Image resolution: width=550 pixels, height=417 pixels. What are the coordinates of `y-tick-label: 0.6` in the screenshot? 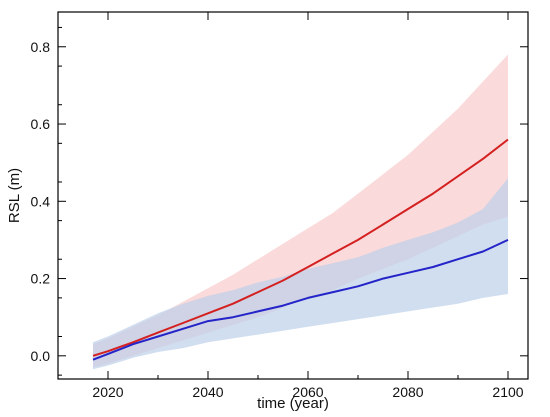 It's located at (41, 124).